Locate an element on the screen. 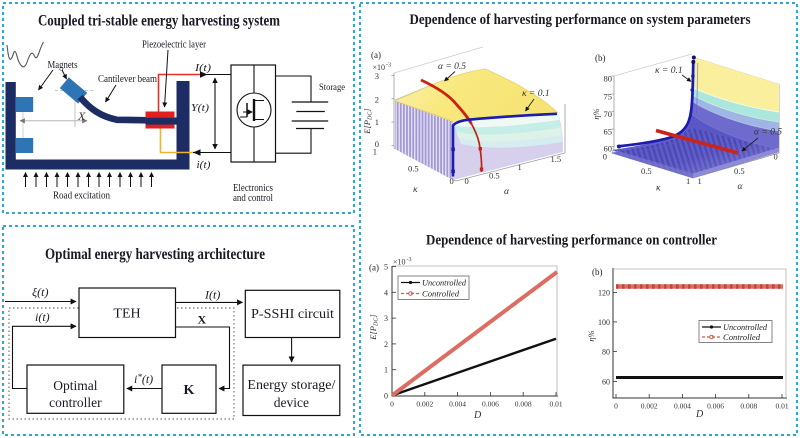 The height and width of the screenshot is (438, 800). svg-text: Magnets is located at coordinates (63, 65).